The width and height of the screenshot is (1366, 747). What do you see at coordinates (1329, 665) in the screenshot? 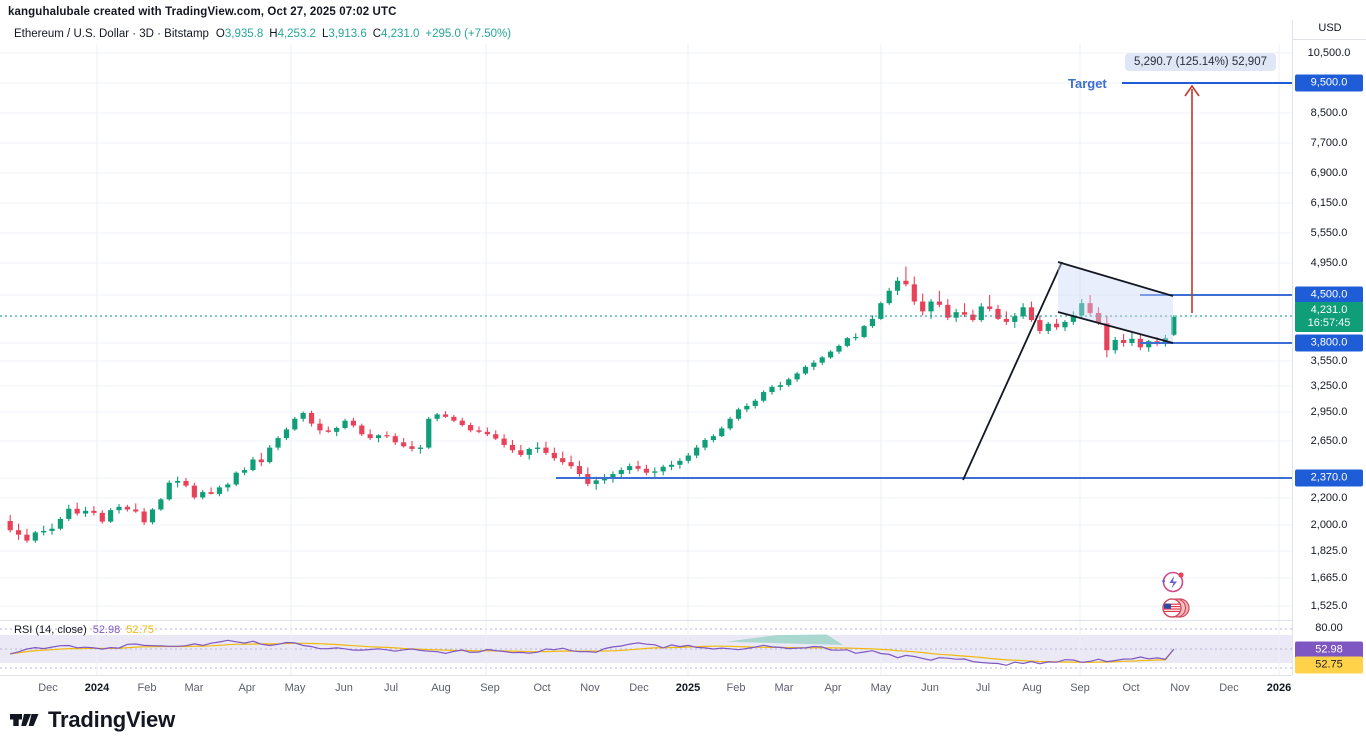
I see `price-axis-badge: 52.75` at bounding box center [1329, 665].